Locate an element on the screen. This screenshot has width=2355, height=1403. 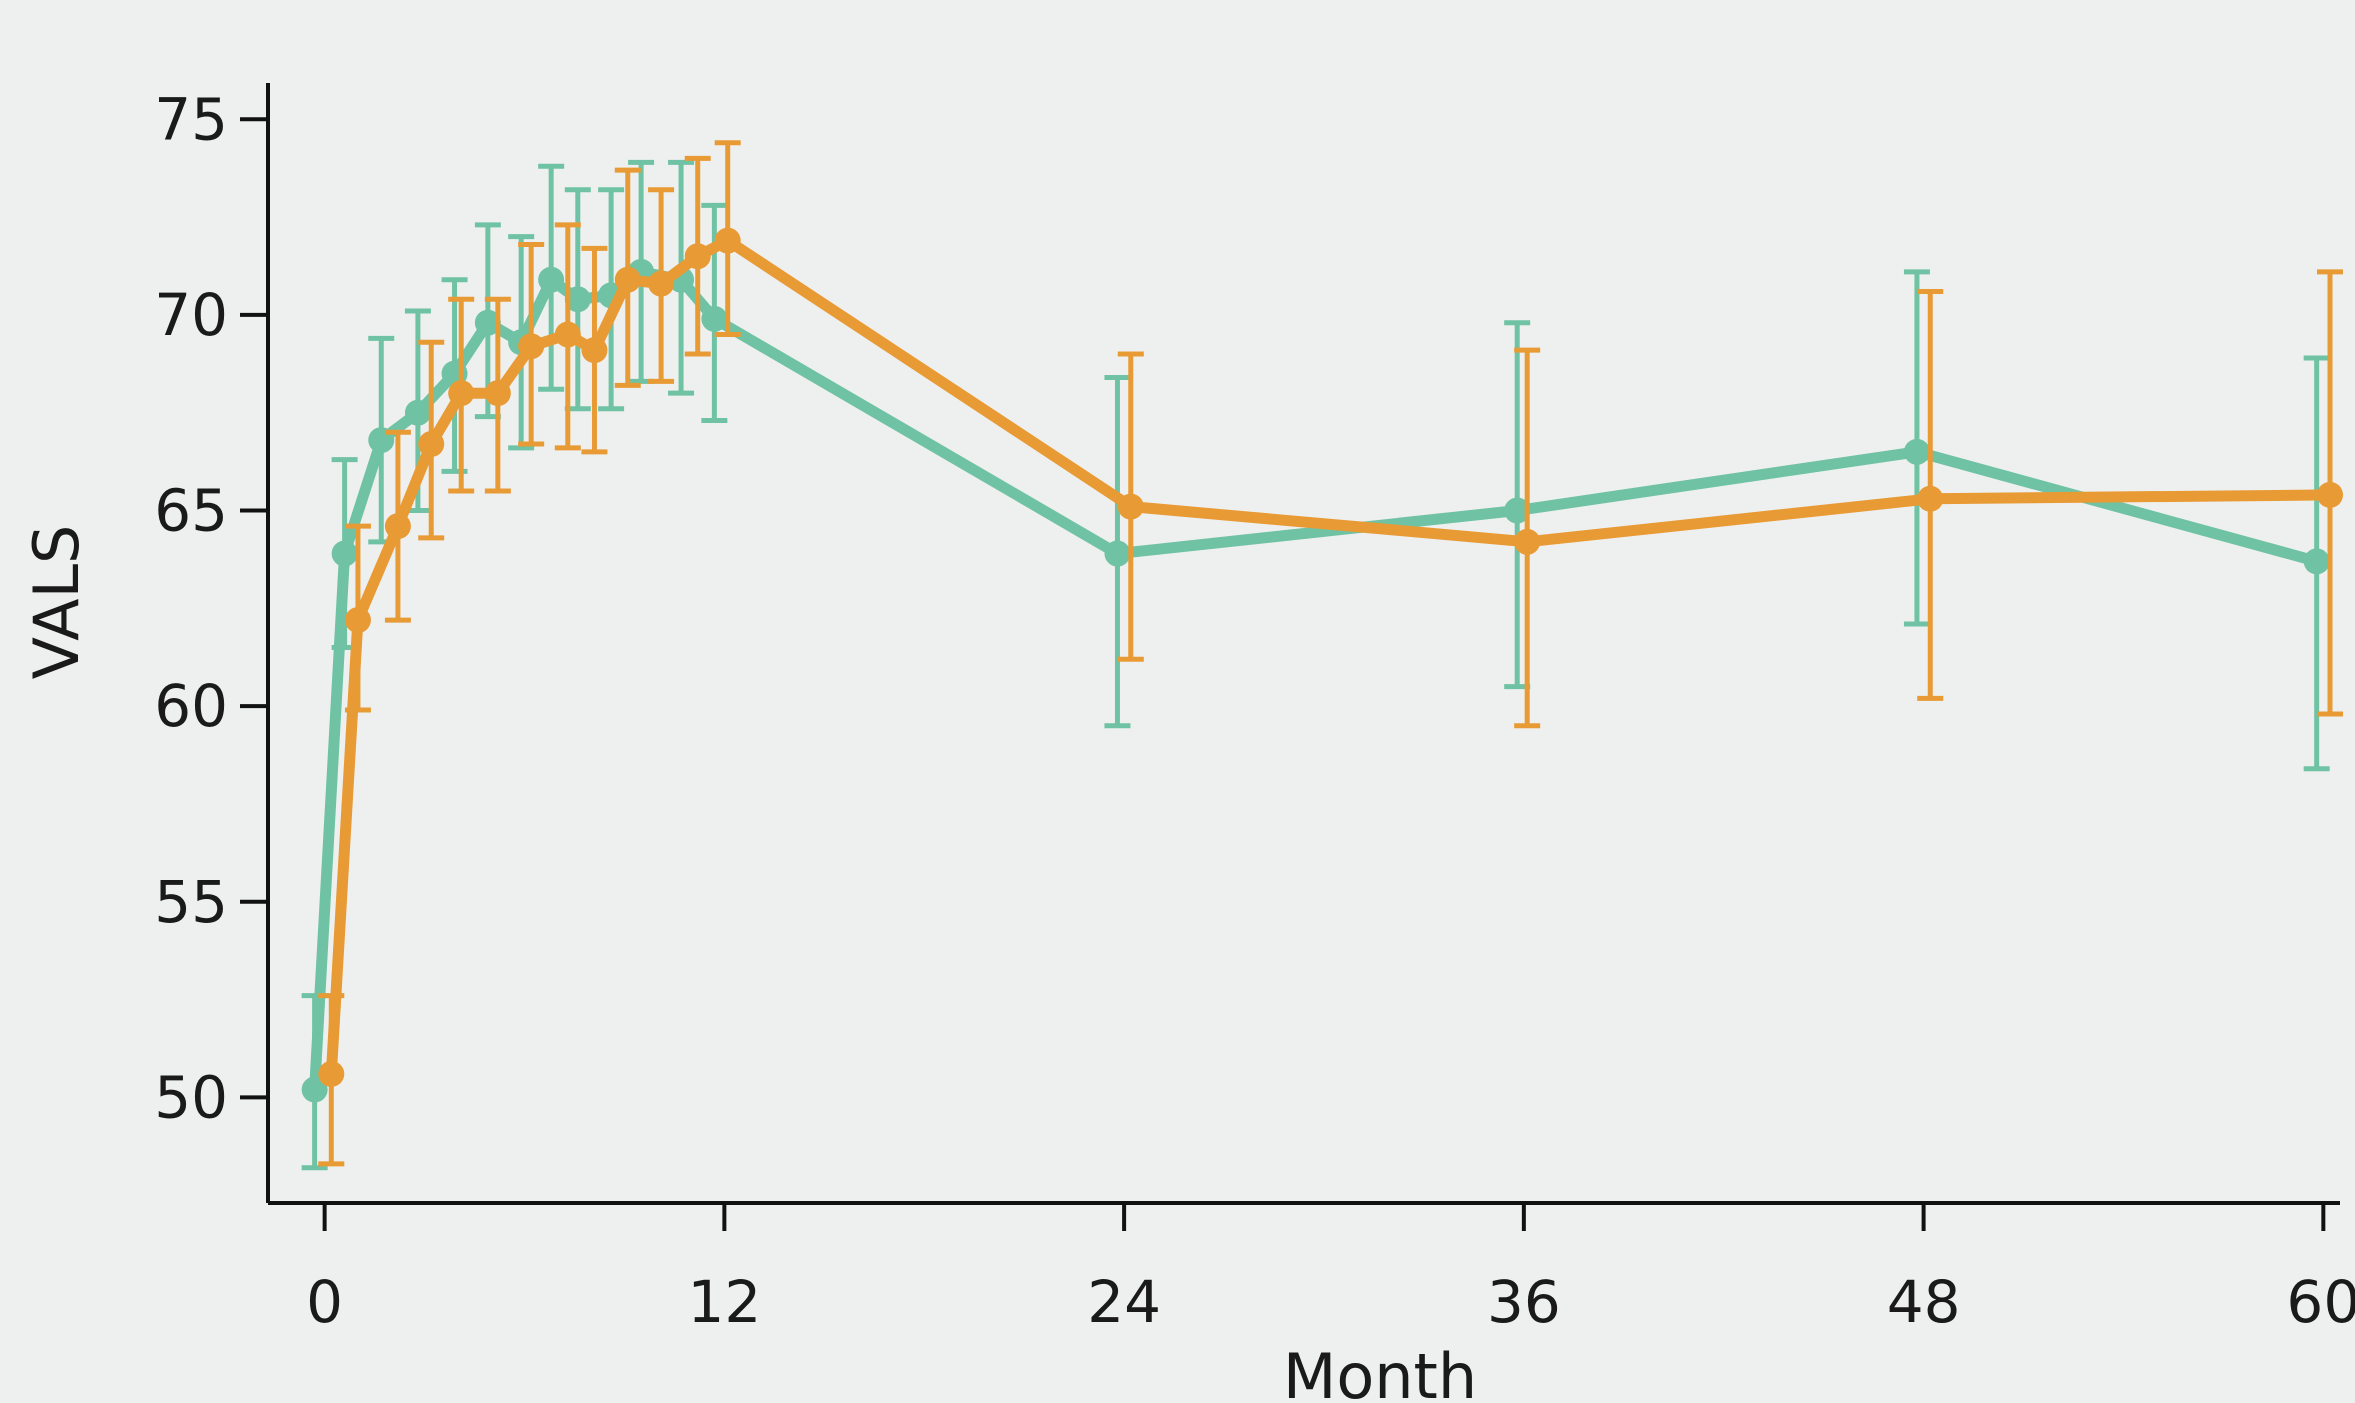
x-tick-label: 24 is located at coordinates (1124, 1302).